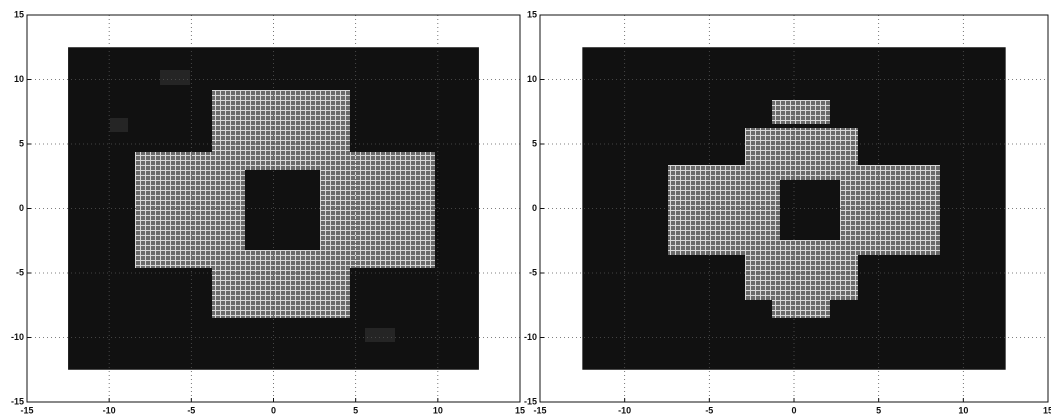 The image size is (1051, 417). What do you see at coordinates (801, 209) in the screenshot?
I see `feature-right-blobs` at bounding box center [801, 209].